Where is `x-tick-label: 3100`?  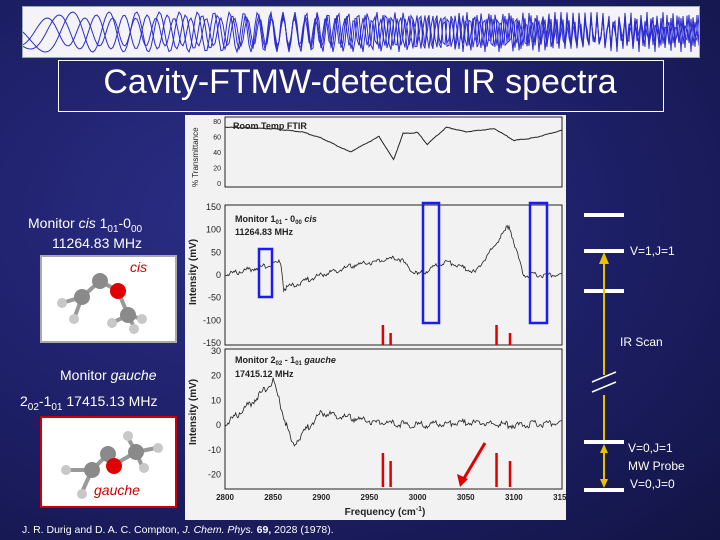
x-tick-label: 3100 is located at coordinates (514, 497).